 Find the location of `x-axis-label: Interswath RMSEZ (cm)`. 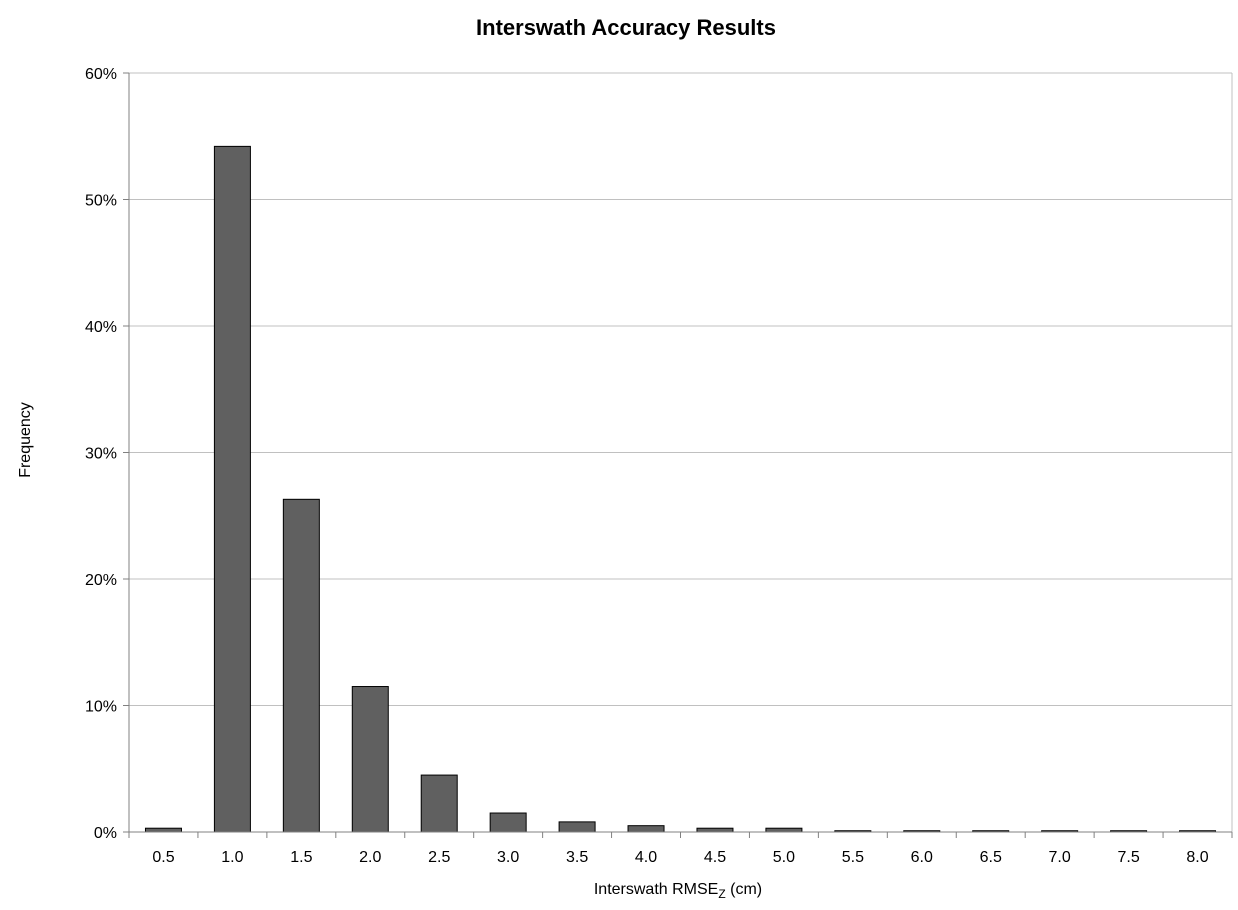

x-axis-label: Interswath RMSEZ (cm) is located at coordinates (678, 891).